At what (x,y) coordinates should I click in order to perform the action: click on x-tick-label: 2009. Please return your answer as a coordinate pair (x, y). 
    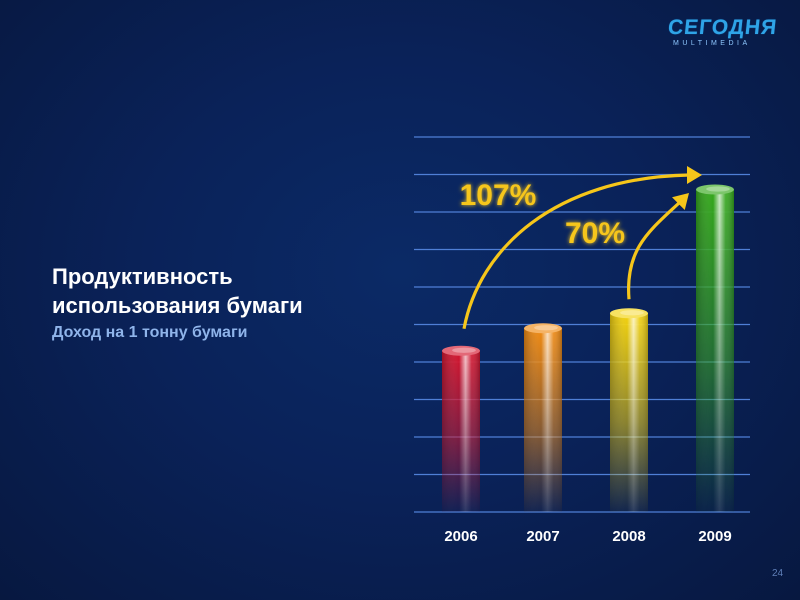
    Looking at the image, I should click on (714, 536).